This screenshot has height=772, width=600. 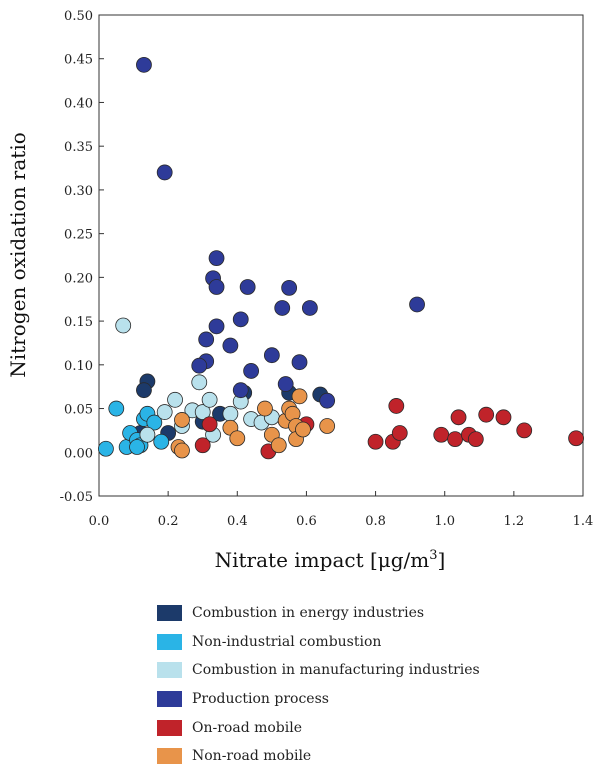 What do you see at coordinates (442, 560) in the screenshot?
I see `x-axis-title-end: ]` at bounding box center [442, 560].